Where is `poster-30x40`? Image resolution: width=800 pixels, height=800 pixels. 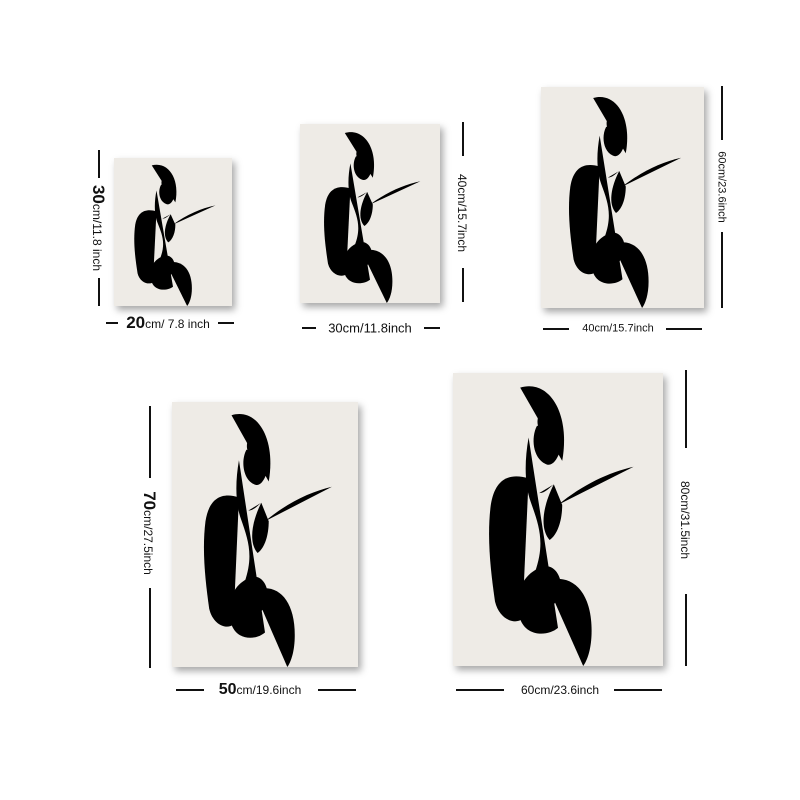 poster-30x40 is located at coordinates (370, 213).